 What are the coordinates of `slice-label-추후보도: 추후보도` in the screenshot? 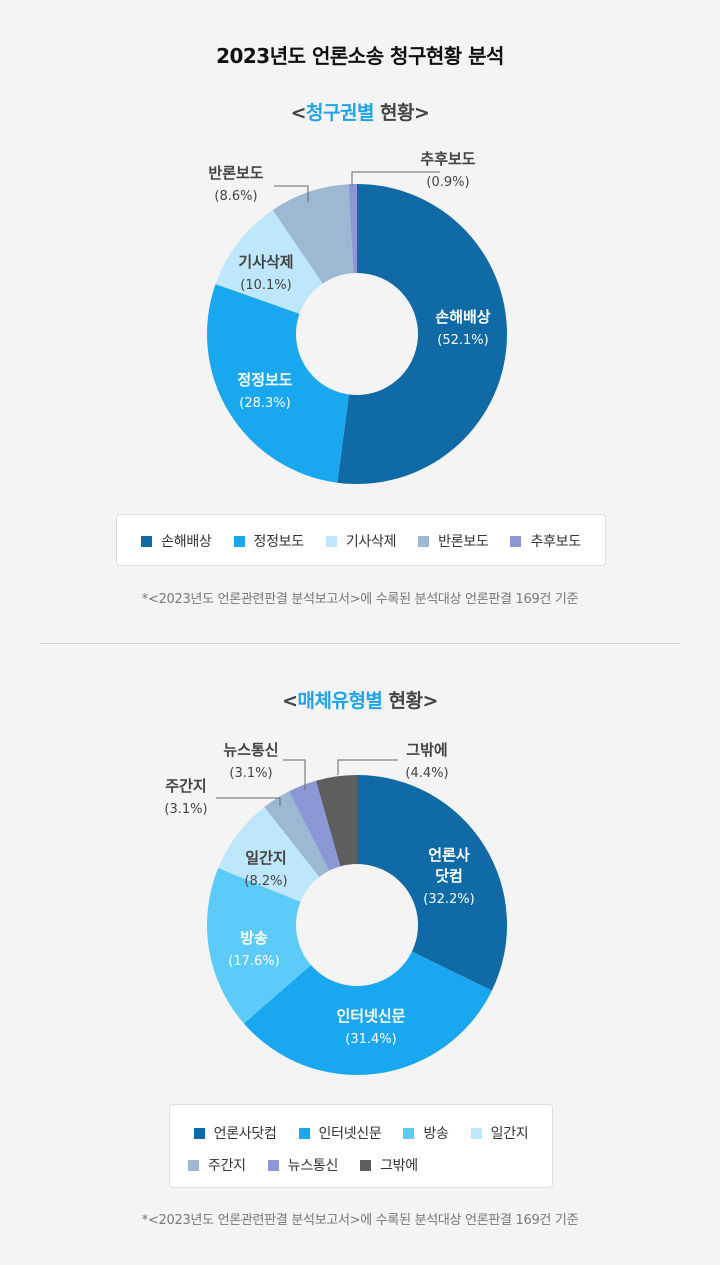 It's located at (447, 159).